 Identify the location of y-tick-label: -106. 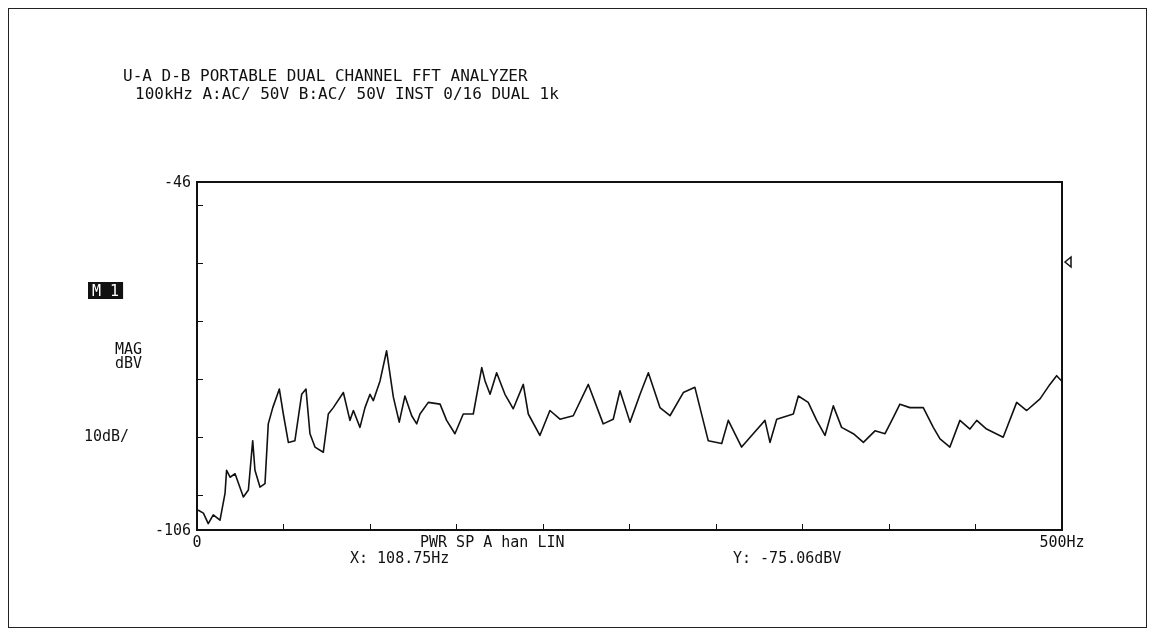
(172, 530).